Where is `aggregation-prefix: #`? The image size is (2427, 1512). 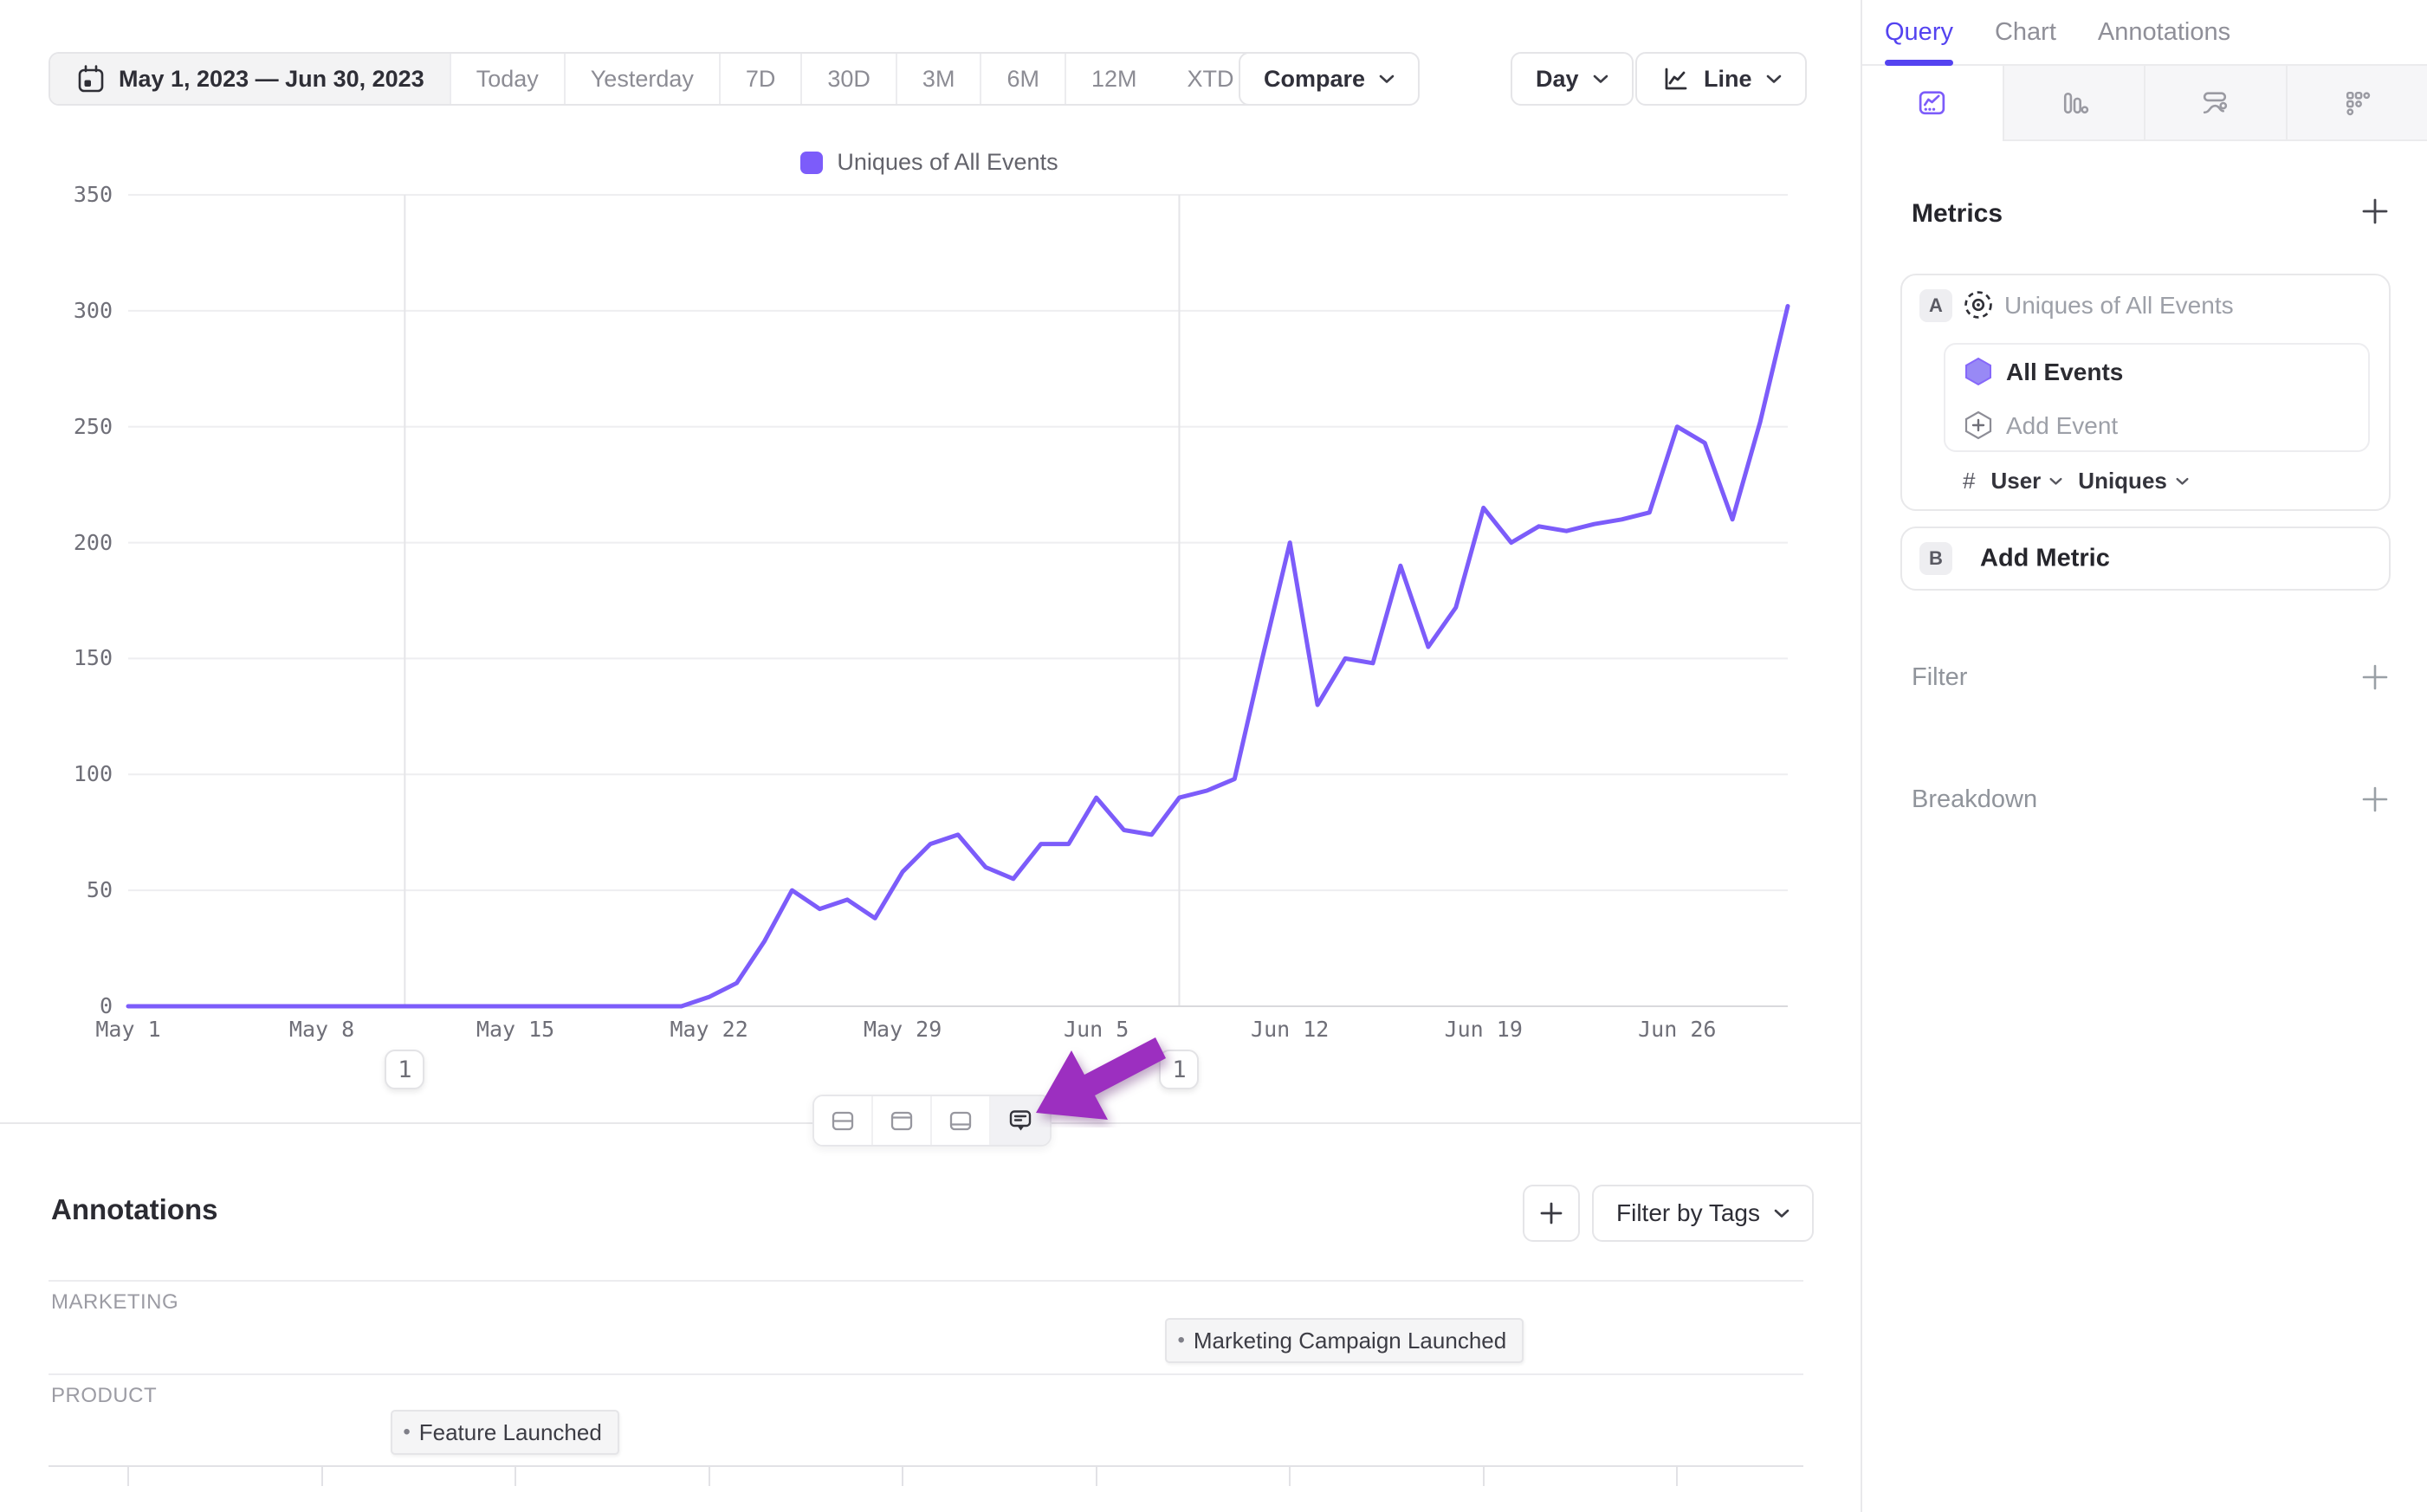 aggregation-prefix: # is located at coordinates (1969, 481).